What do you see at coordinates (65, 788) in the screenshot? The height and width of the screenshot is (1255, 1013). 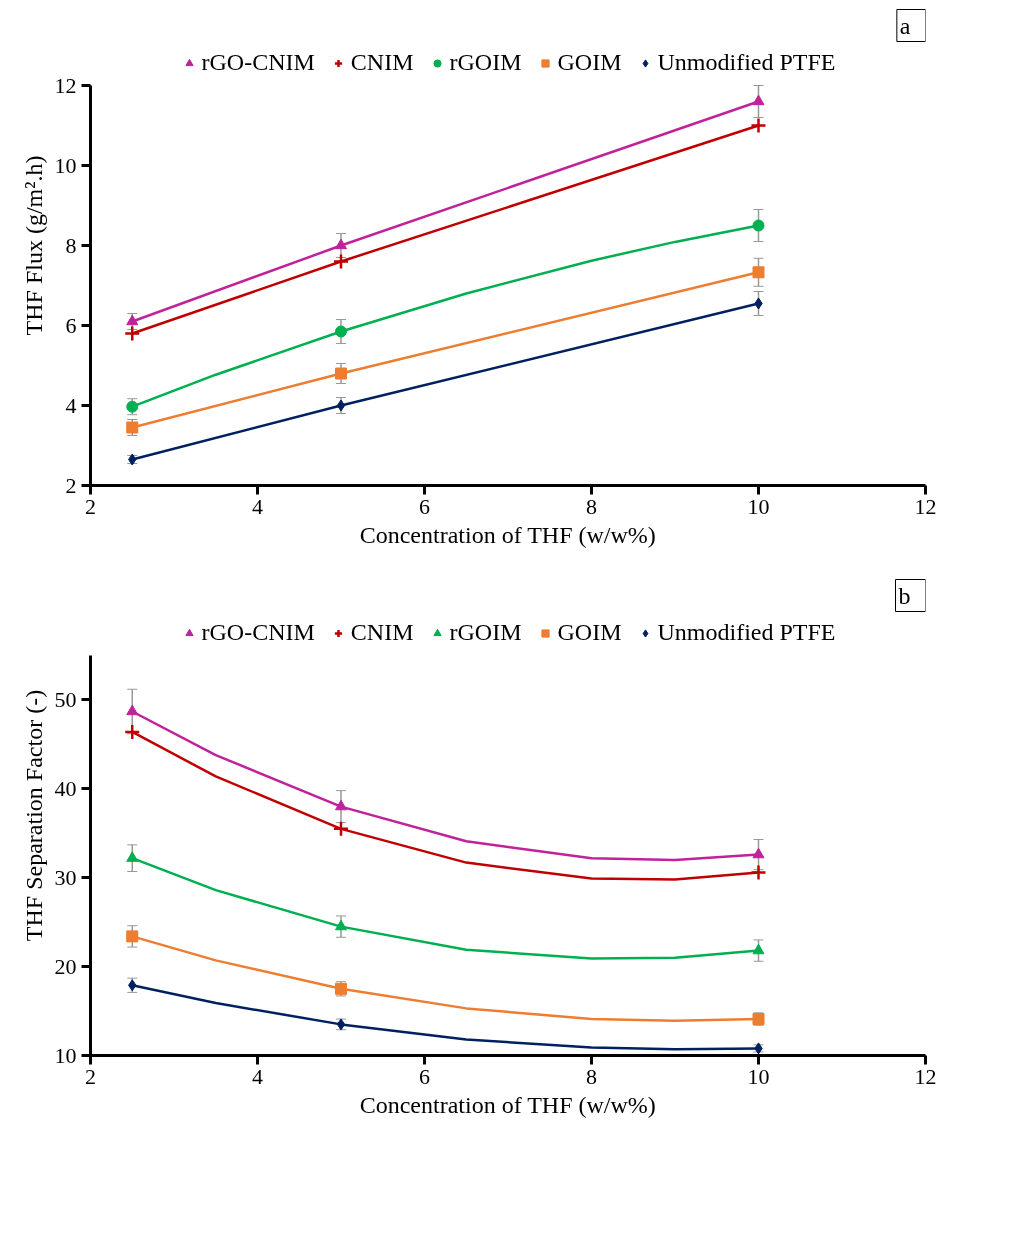 I see `y-tick-label: 40` at bounding box center [65, 788].